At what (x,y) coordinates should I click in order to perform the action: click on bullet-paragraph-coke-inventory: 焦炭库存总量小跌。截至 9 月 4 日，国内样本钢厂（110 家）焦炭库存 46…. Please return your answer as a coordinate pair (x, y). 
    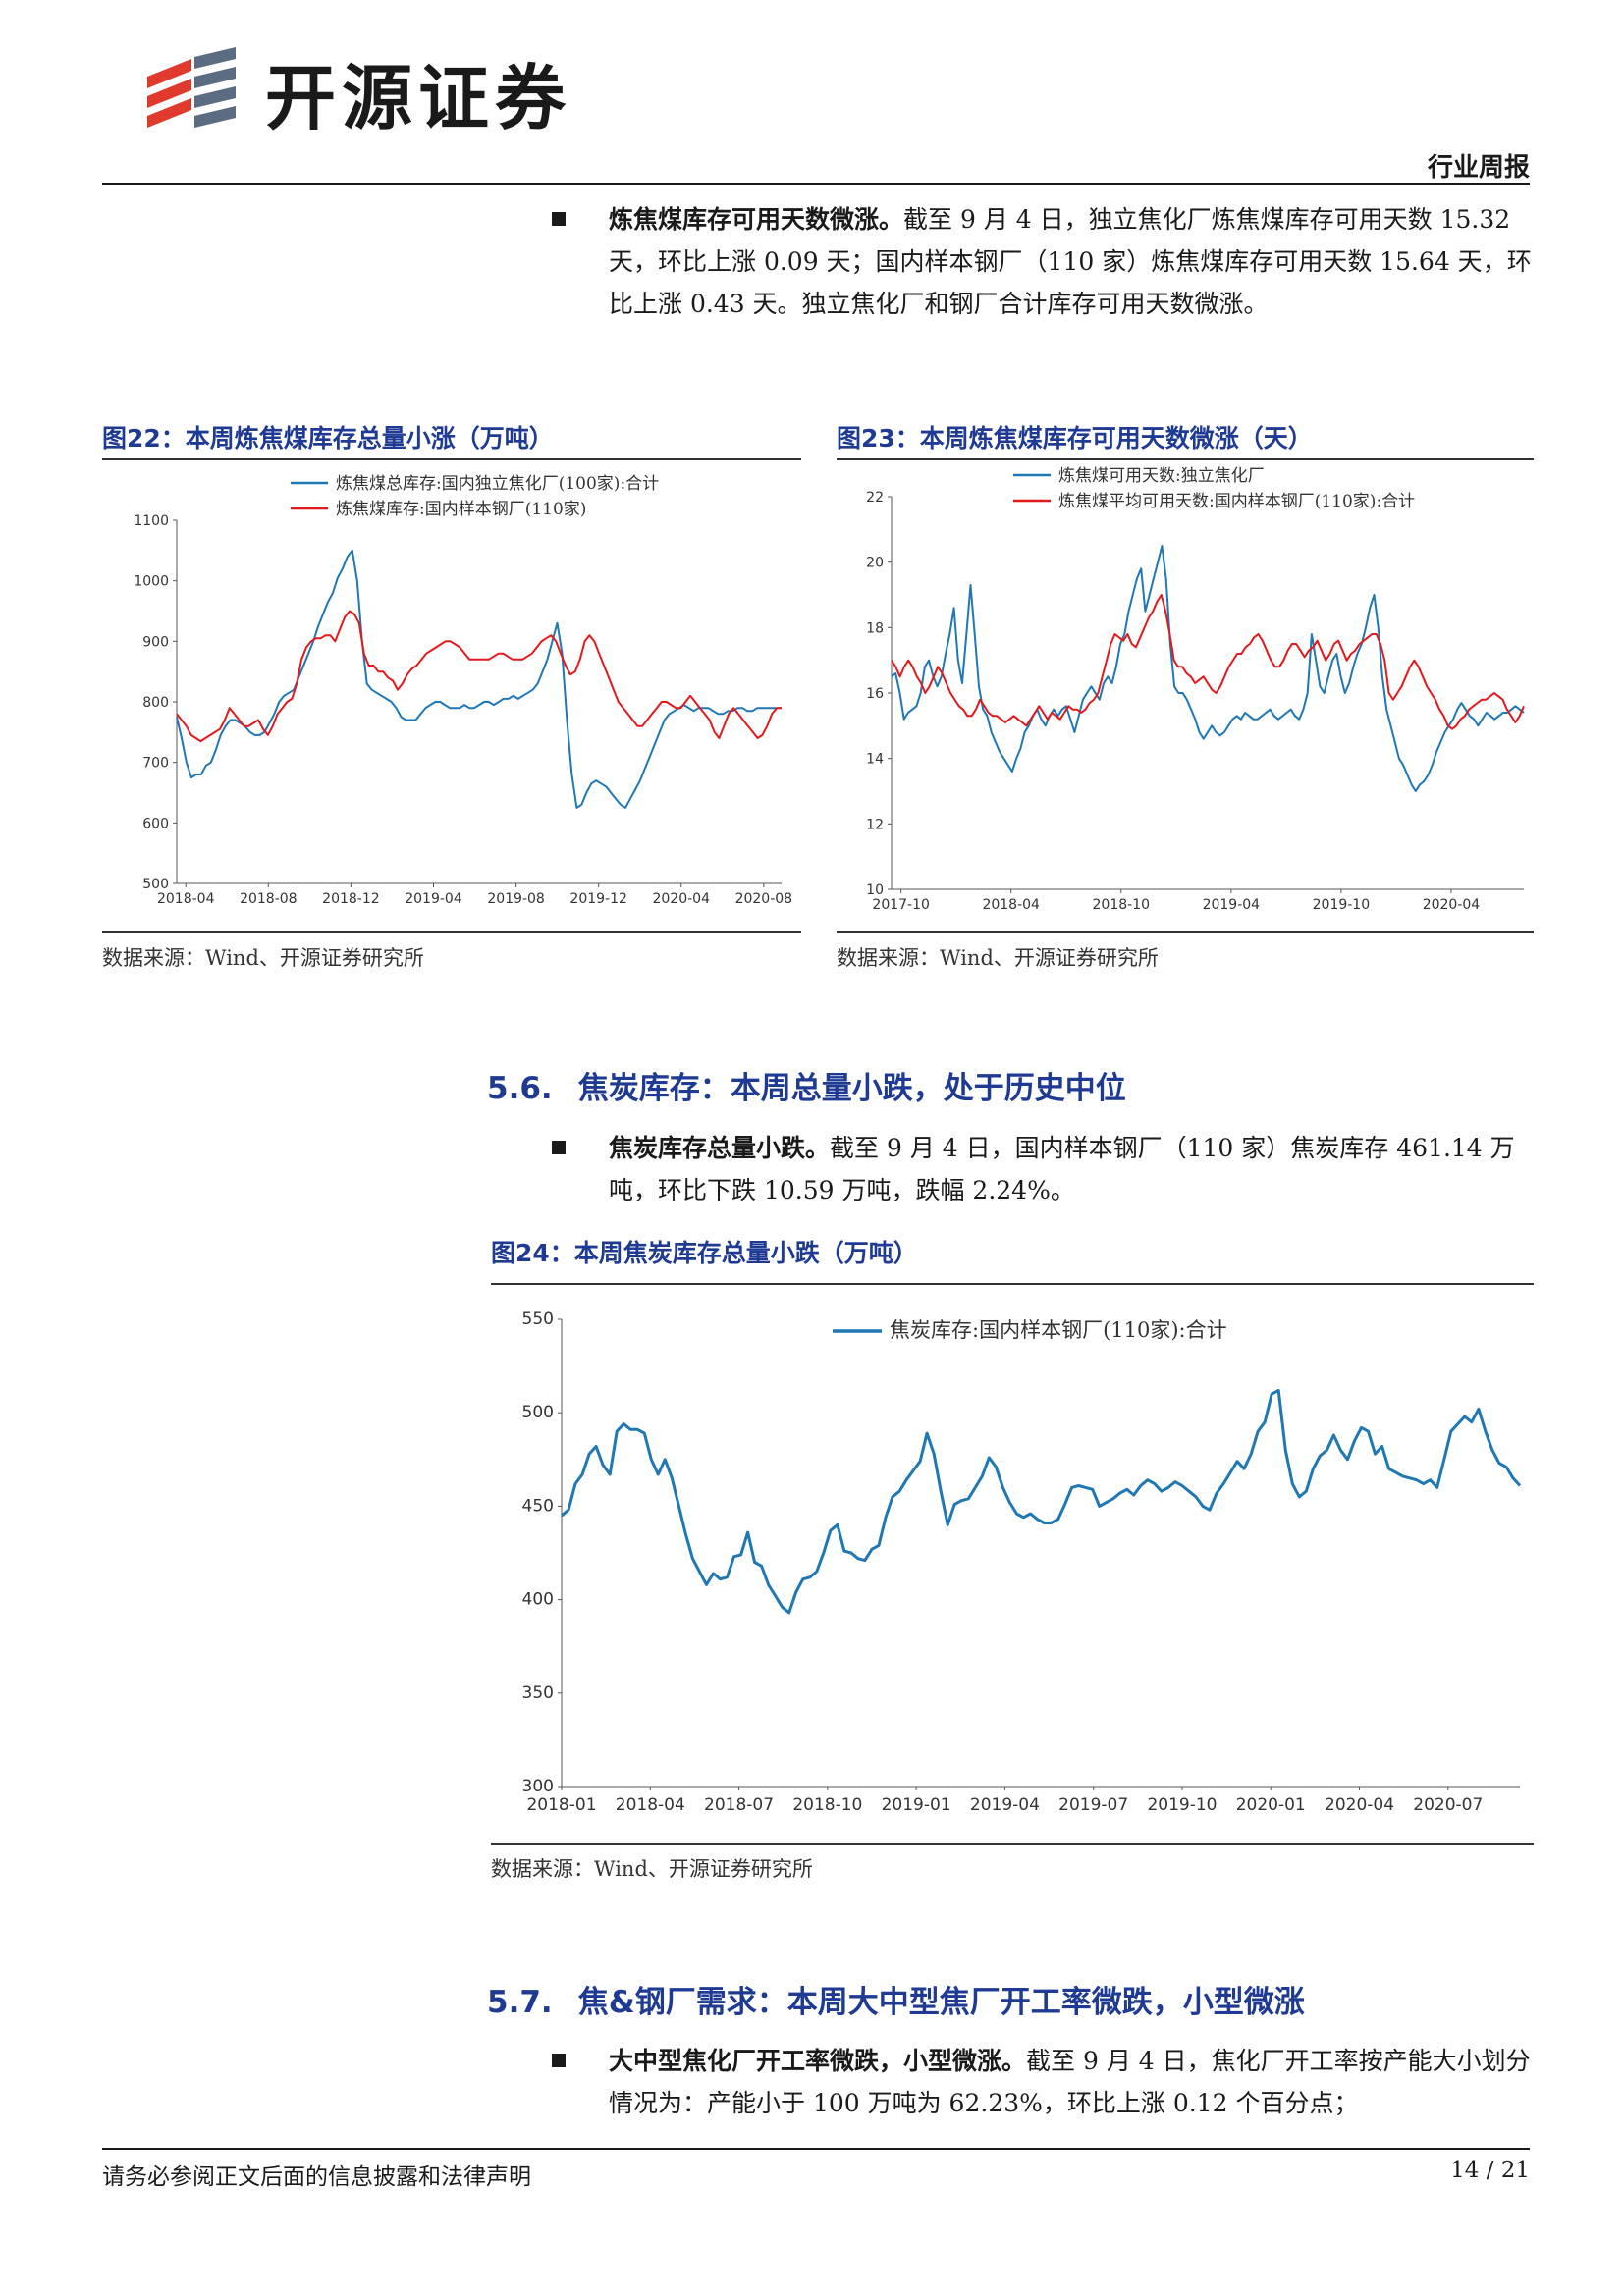
    Looking at the image, I should click on (1042, 1169).